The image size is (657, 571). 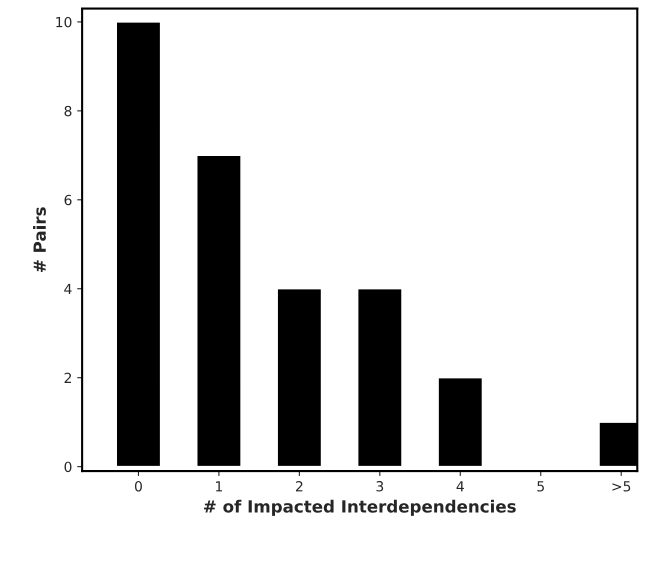 I want to click on x-tick-label: 0, so click(x=138, y=486).